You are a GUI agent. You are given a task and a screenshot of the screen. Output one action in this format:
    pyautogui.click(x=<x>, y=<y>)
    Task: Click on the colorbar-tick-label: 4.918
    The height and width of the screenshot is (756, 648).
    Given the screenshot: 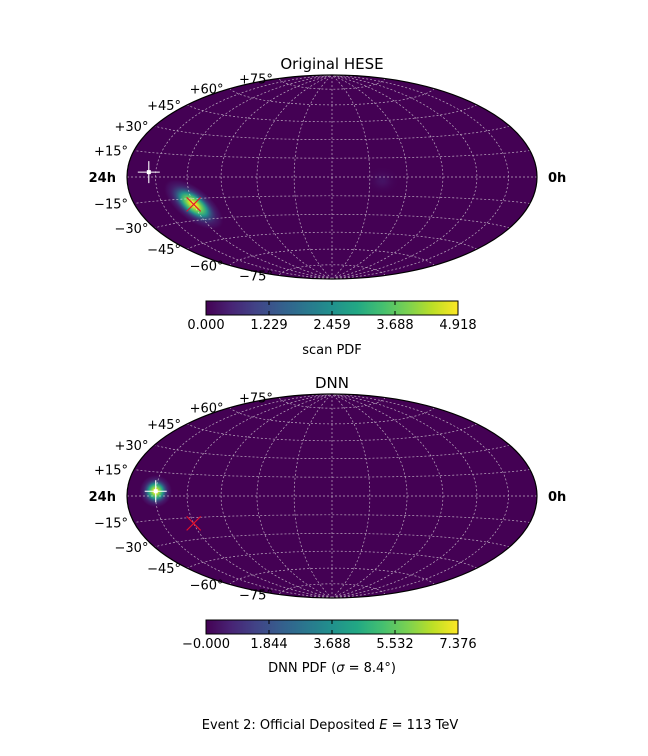 What is the action you would take?
    pyautogui.click(x=457, y=325)
    